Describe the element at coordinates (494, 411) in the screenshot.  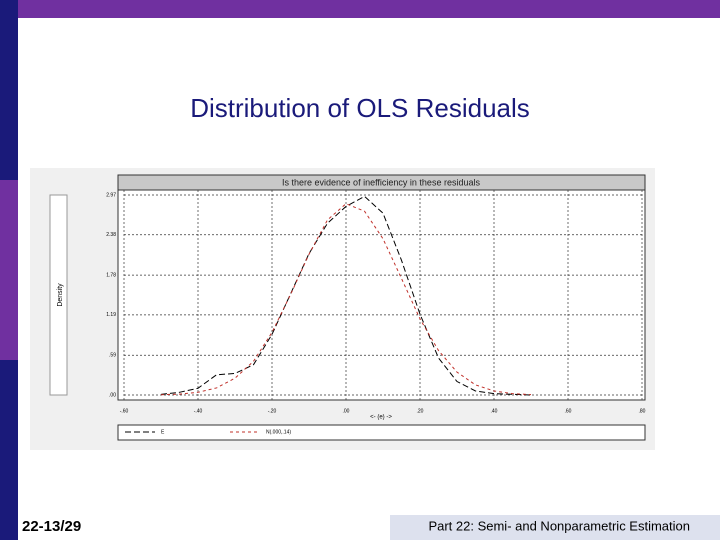
I see `x-tick-label: .40` at that location.